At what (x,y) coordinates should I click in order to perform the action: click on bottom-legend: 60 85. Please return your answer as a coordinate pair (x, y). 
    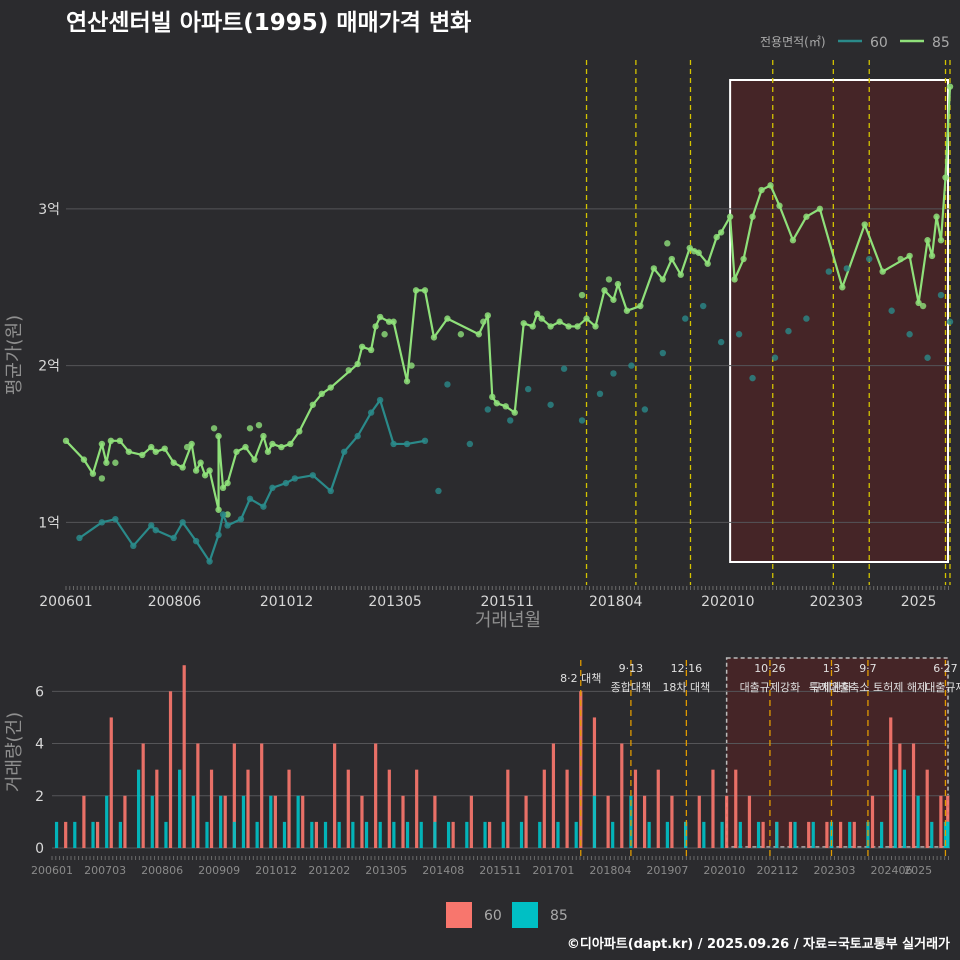
    Looking at the image, I should click on (507, 915).